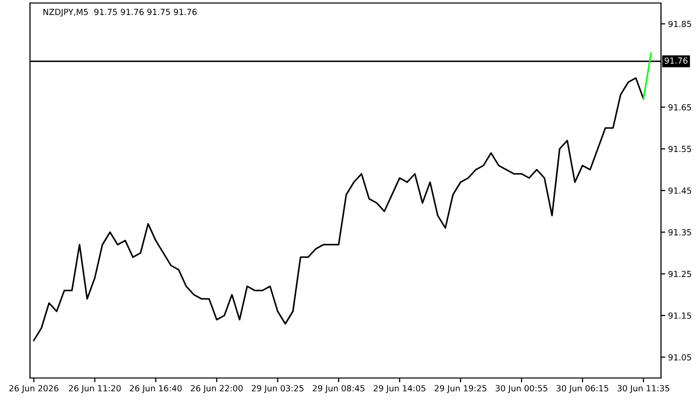  Describe the element at coordinates (338, 389) in the screenshot. I see `x-tick-label: 29 Jun 08:45` at that location.